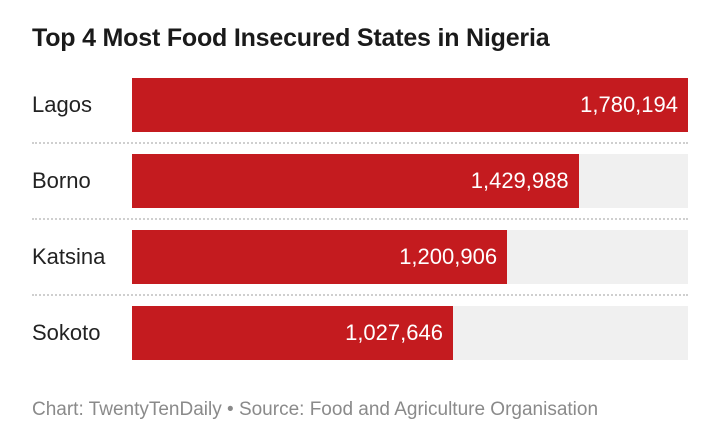 Image resolution: width=720 pixels, height=442 pixels. Describe the element at coordinates (629, 104) in the screenshot. I see `value-label: 1,780,194` at that location.